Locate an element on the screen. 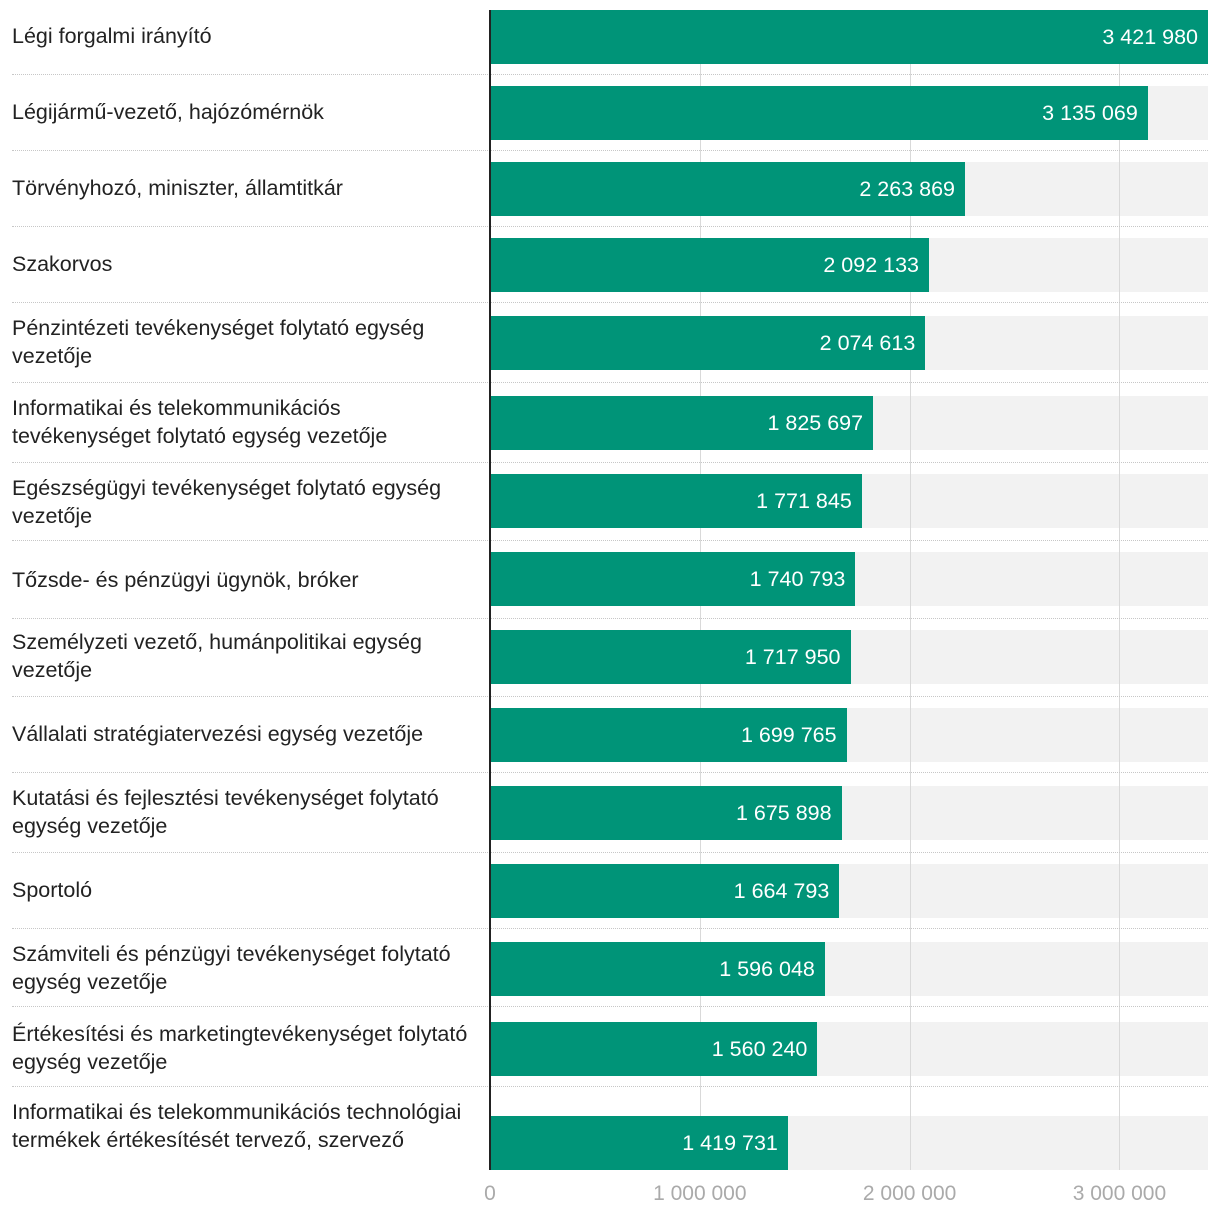 The height and width of the screenshot is (1216, 1220). value-label: 1 419 731 is located at coordinates (730, 1143).